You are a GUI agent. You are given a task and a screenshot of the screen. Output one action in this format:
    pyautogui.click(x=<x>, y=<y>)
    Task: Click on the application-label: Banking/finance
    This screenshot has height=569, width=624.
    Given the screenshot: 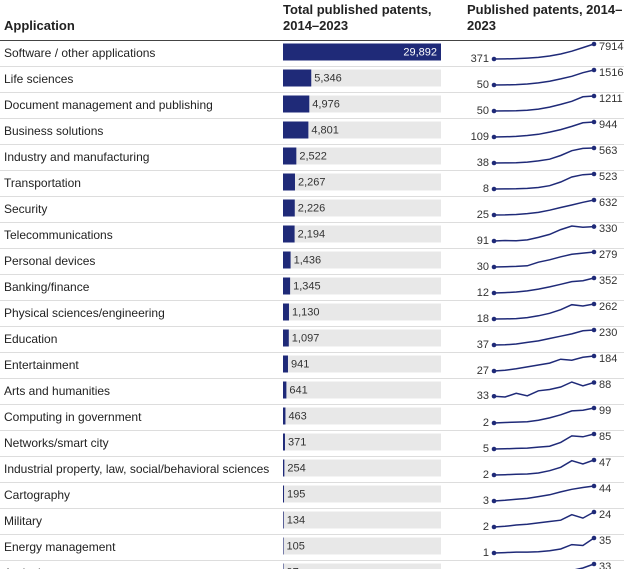 What is the action you would take?
    pyautogui.click(x=47, y=287)
    